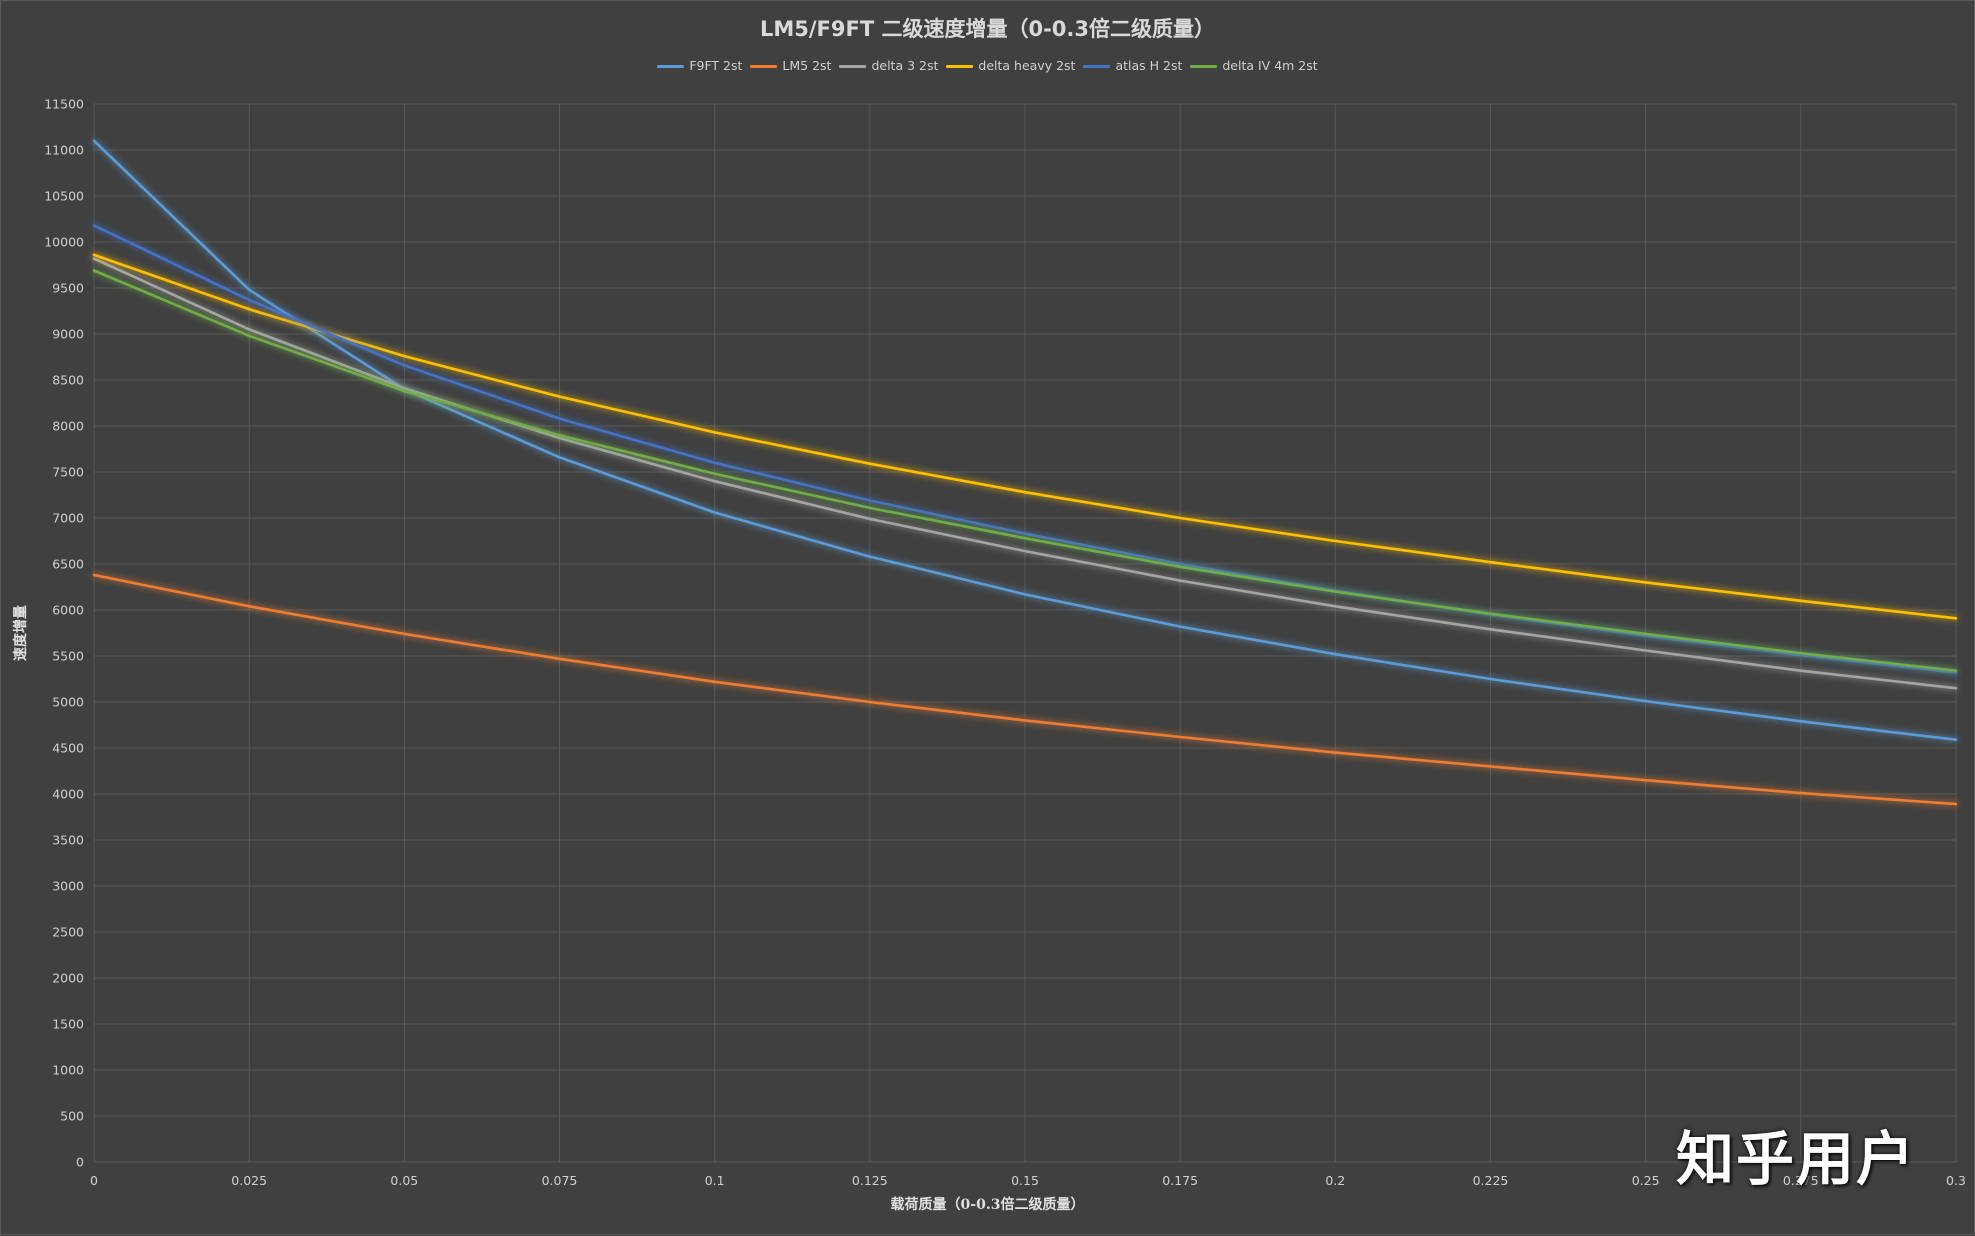 Image resolution: width=1975 pixels, height=1236 pixels. I want to click on y-tick-label: 3500, so click(68, 840).